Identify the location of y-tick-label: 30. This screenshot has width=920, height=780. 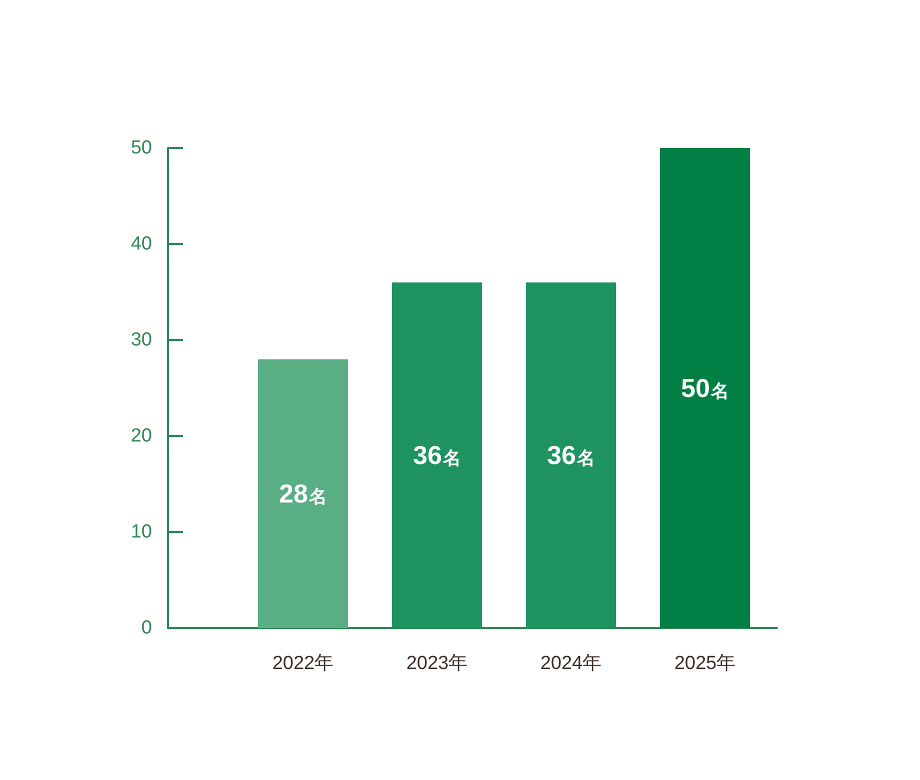
(141, 340).